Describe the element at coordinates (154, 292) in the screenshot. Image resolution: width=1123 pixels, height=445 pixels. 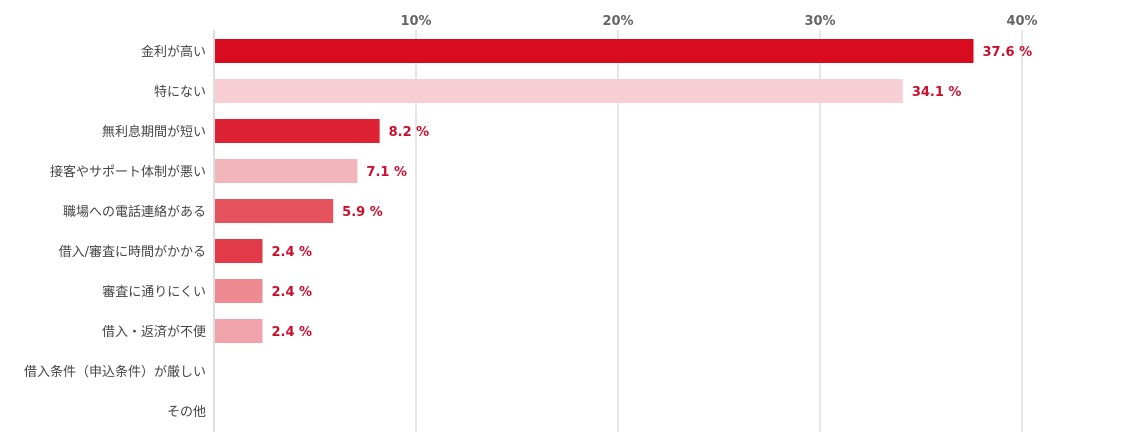
I see `category-label: 審査に通りにくい` at that location.